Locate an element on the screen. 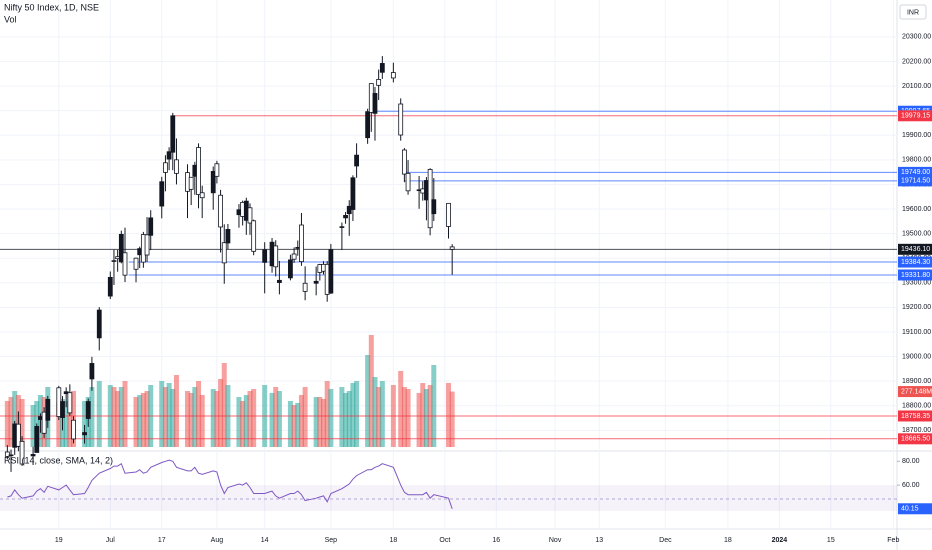 This screenshot has height=550, width=932. x-tick-label: Nov is located at coordinates (555, 540).